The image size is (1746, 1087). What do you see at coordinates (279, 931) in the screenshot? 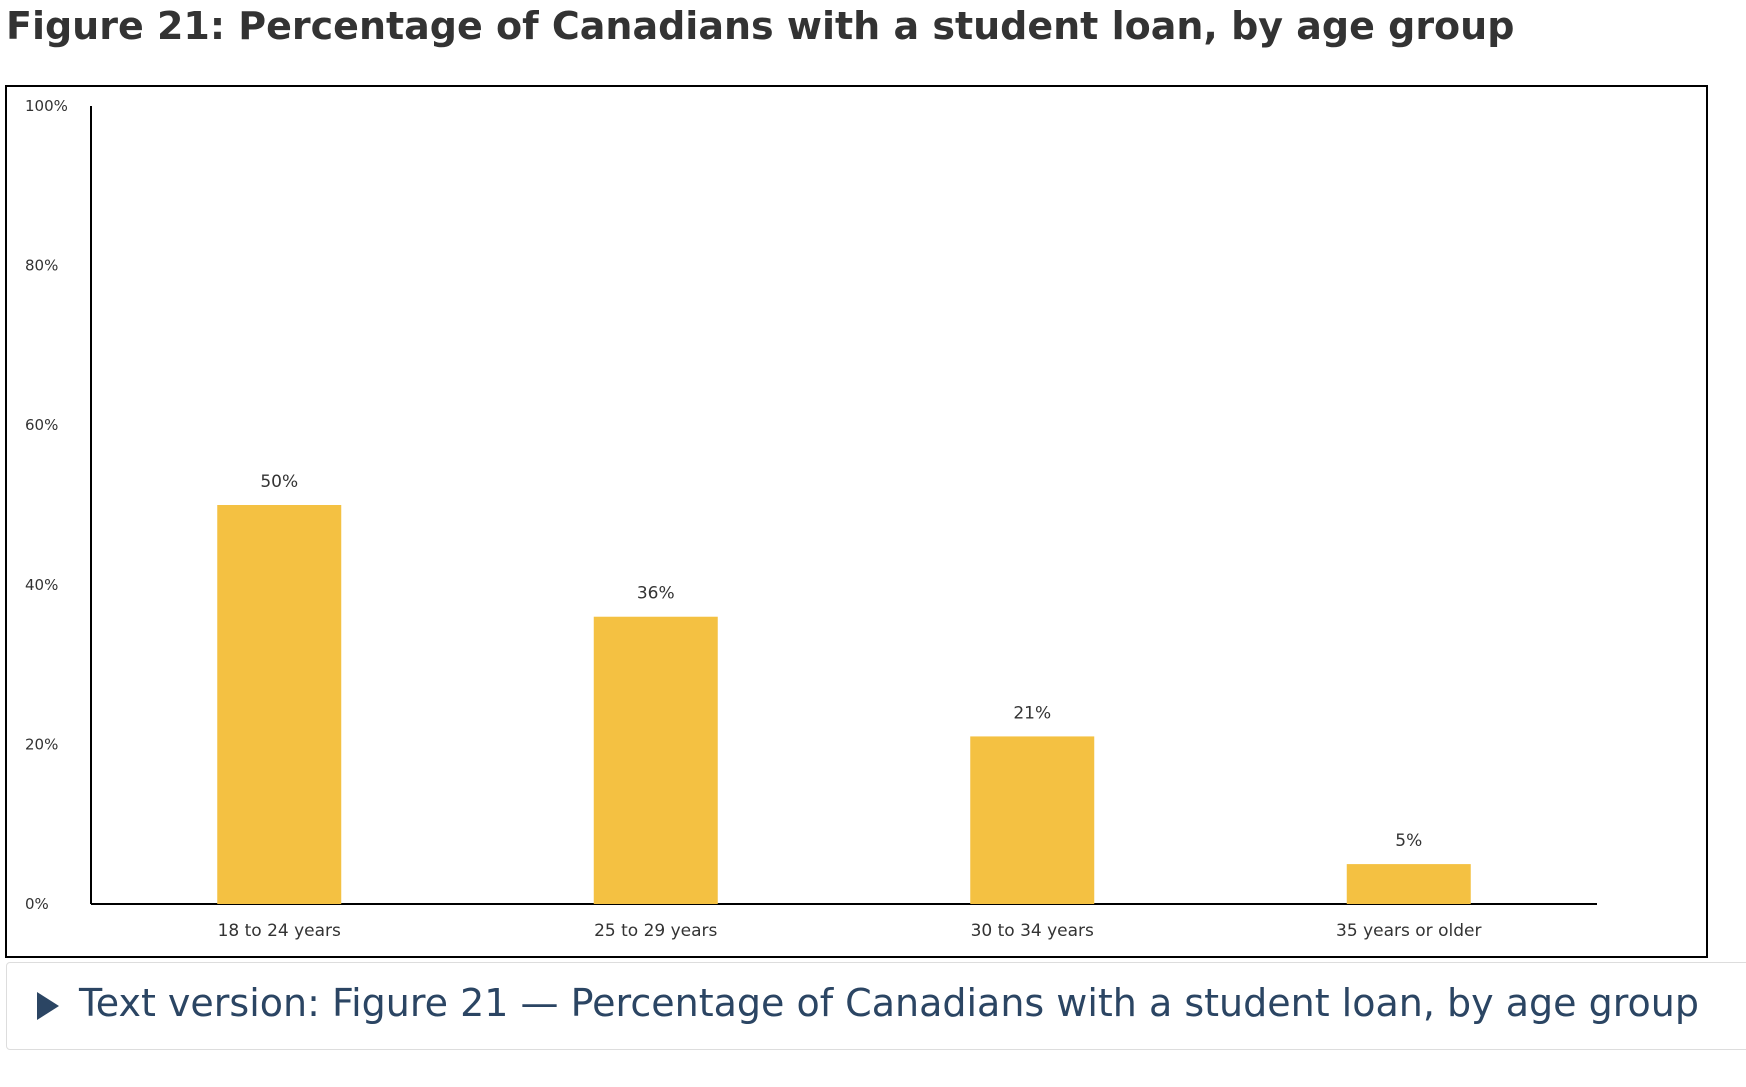
I see `x-category-label: 18 to 24 years` at bounding box center [279, 931].